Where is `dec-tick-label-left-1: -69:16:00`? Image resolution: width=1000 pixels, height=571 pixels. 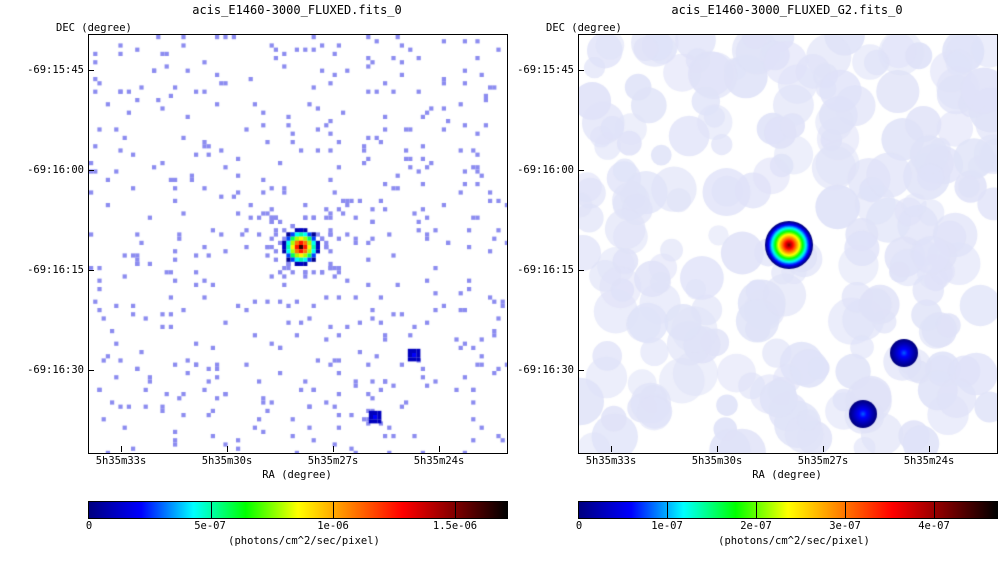 dec-tick-label-left-1: -69:16:00 is located at coordinates (55, 170).